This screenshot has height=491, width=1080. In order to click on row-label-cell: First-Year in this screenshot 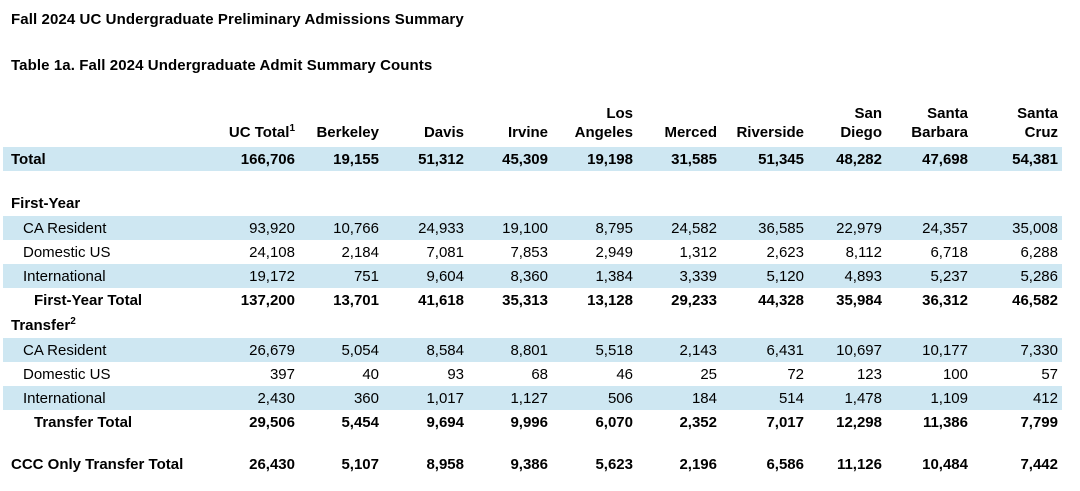, I will do `click(108, 203)`.